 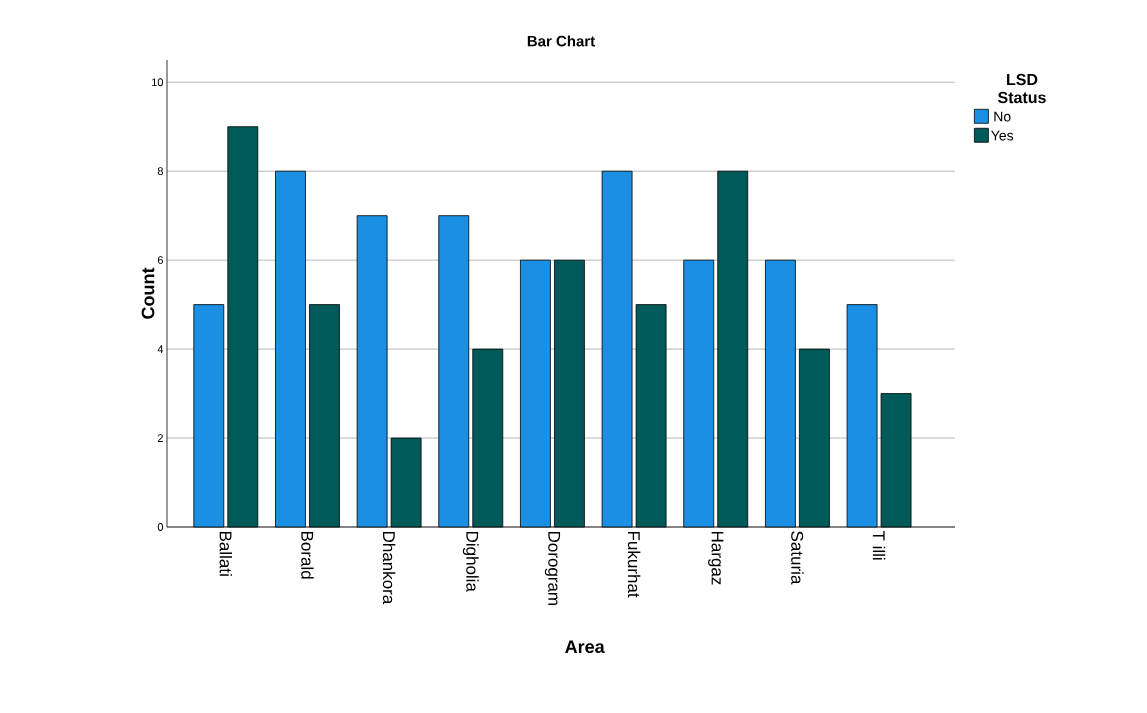 What do you see at coordinates (160, 171) in the screenshot?
I see `y-tick-label: 8` at bounding box center [160, 171].